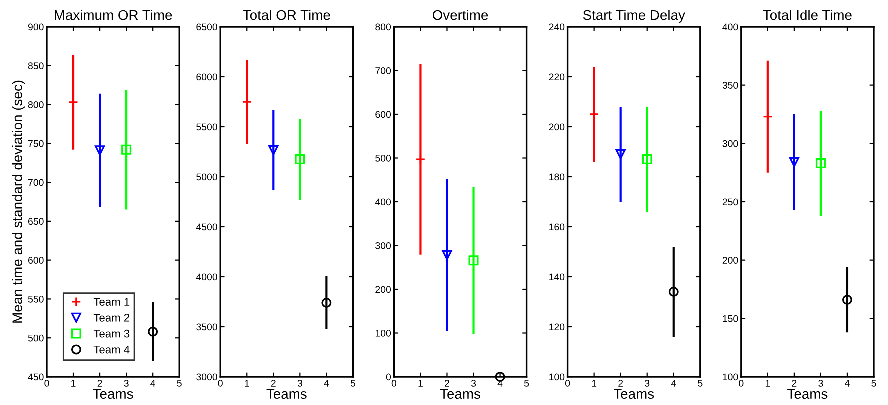  I want to click on chart-title: Overtime, so click(460, 15).